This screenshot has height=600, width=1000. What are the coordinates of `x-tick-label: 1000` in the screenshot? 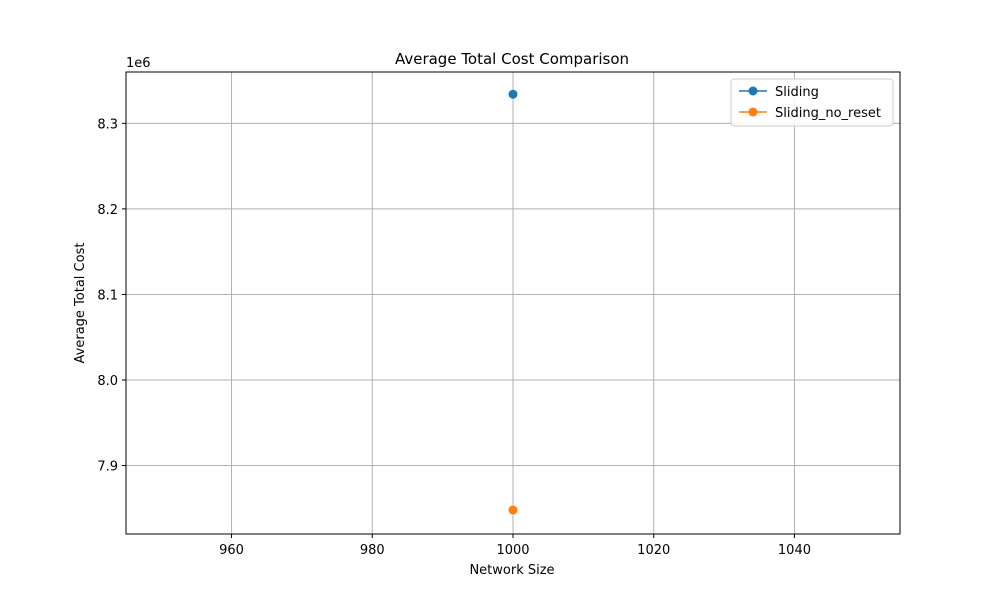 It's located at (512, 550).